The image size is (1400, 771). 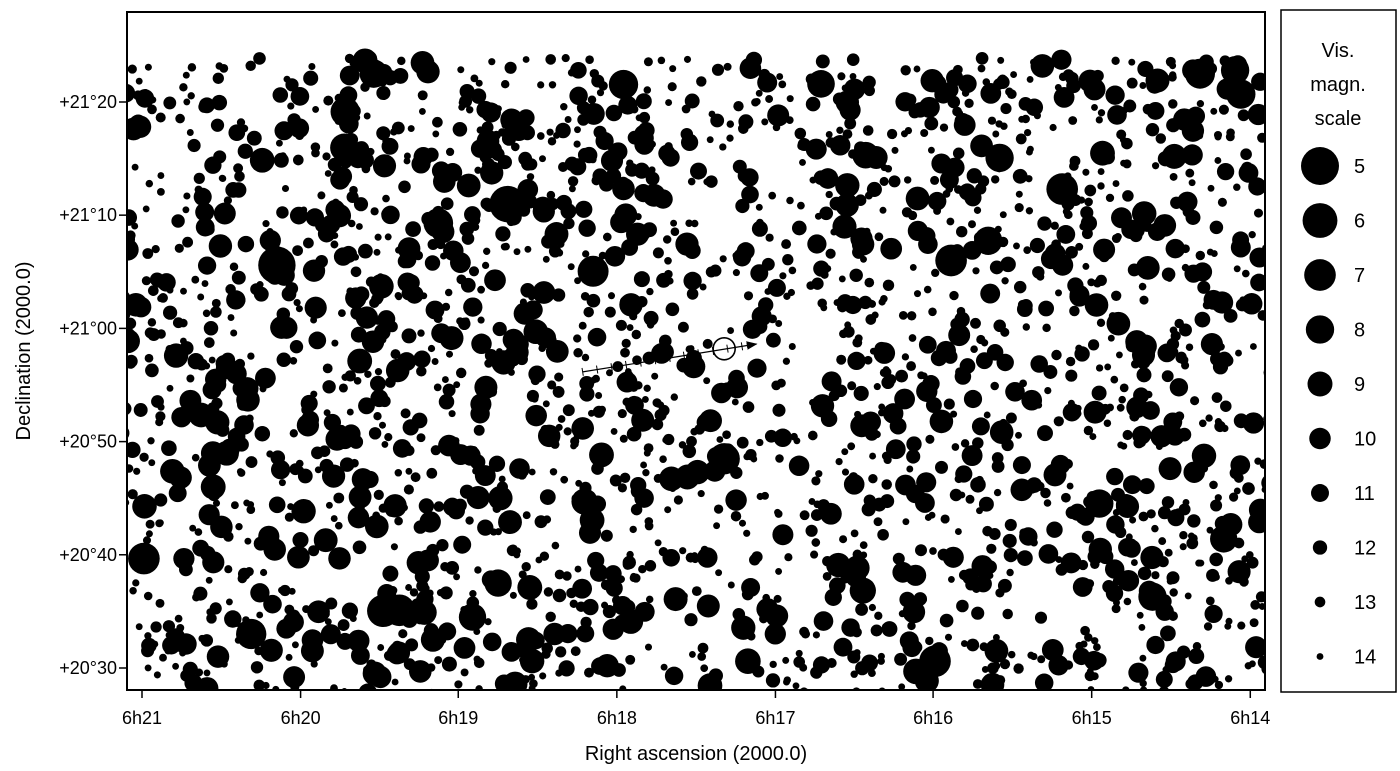 I want to click on y-tick-label: +20°30, so click(x=88, y=668).